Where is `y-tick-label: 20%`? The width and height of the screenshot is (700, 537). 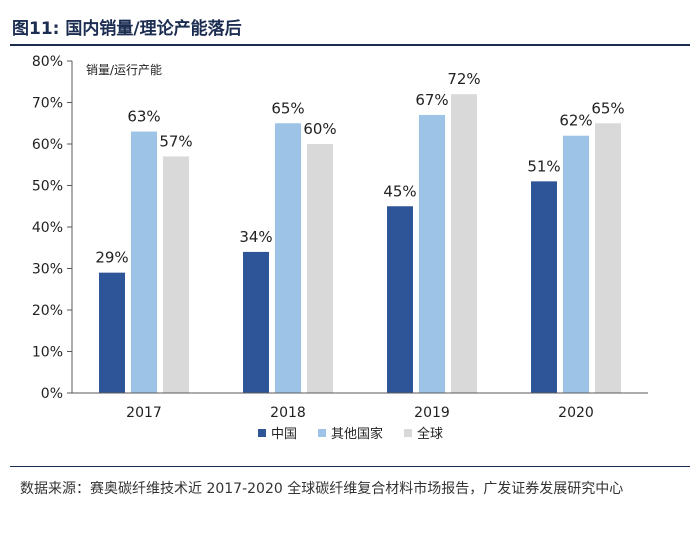 y-tick-label: 20% is located at coordinates (47, 311).